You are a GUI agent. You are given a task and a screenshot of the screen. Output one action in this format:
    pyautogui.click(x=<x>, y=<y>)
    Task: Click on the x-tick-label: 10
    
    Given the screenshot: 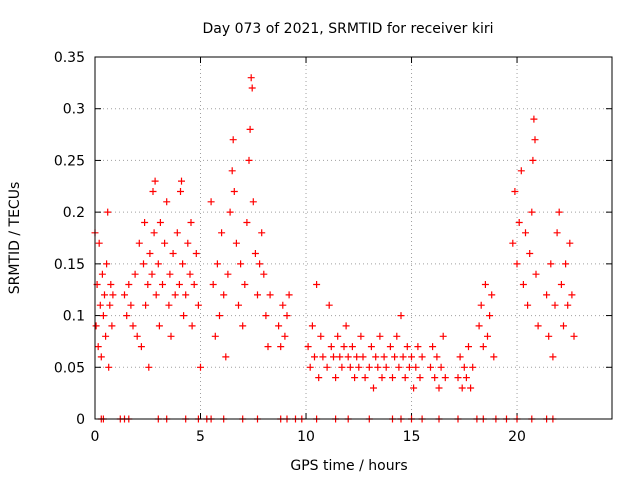 What is the action you would take?
    pyautogui.click(x=306, y=437)
    